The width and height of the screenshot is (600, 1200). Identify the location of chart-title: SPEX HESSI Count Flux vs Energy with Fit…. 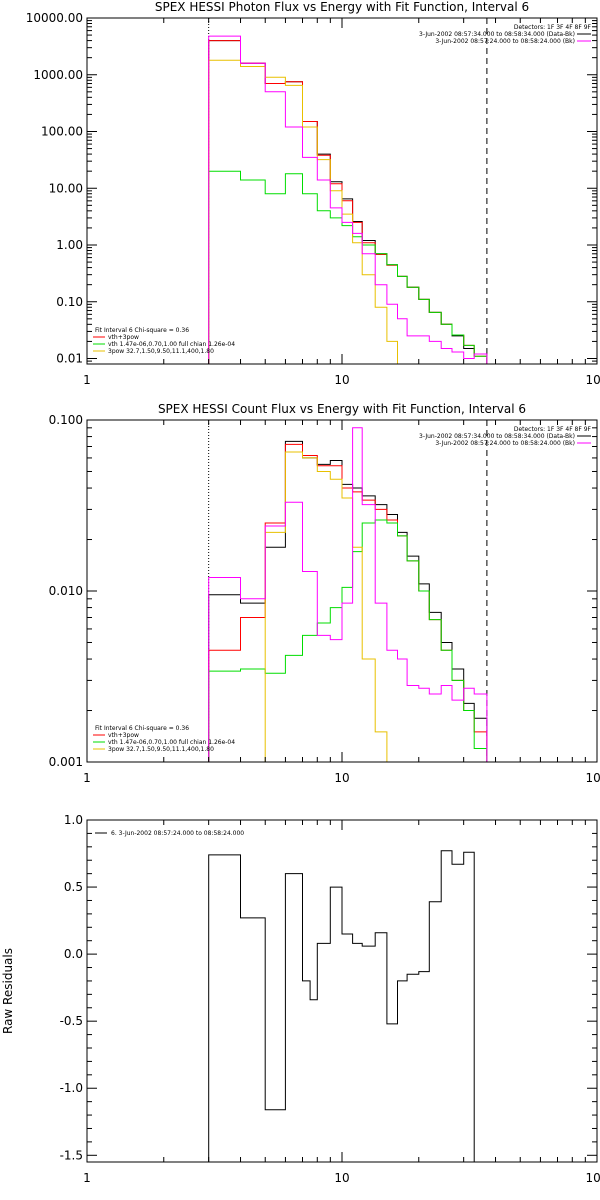
(342, 409).